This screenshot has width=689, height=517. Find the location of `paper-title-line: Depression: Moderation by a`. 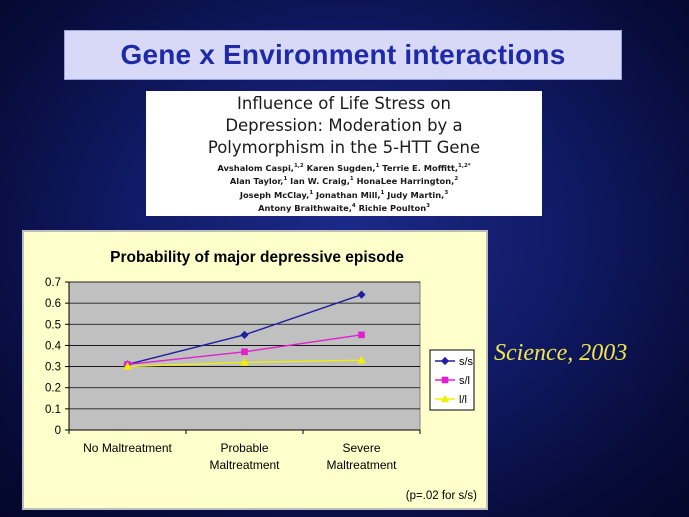

paper-title-line: Depression: Moderation by a is located at coordinates (344, 125).